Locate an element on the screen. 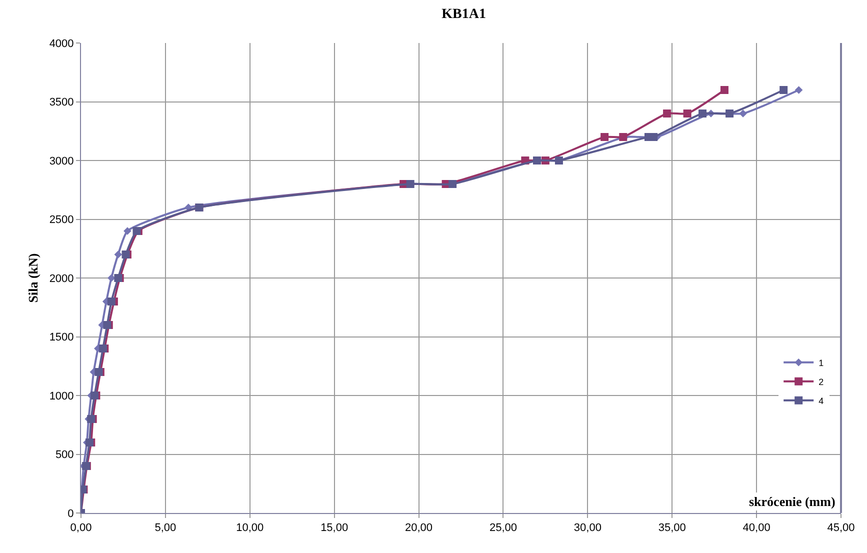  x-tick-label: 35,00 is located at coordinates (672, 528).